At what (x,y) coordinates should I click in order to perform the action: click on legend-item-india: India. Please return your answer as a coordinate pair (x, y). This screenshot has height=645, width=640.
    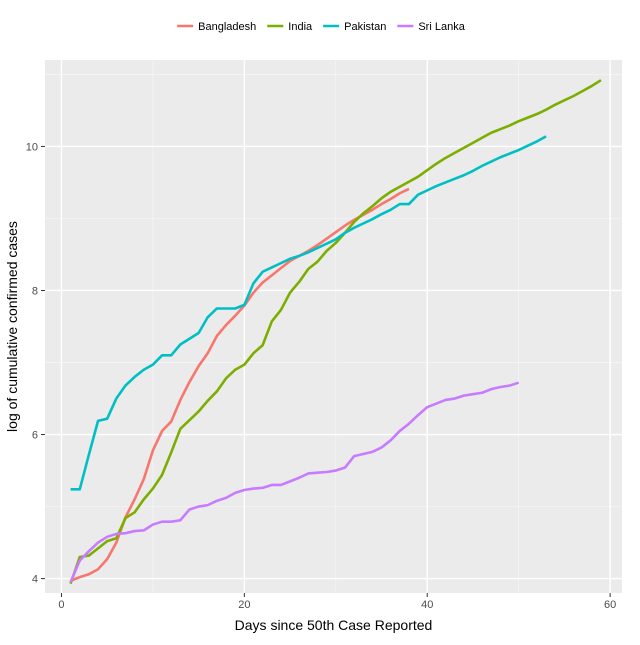
    Looking at the image, I should click on (290, 27).